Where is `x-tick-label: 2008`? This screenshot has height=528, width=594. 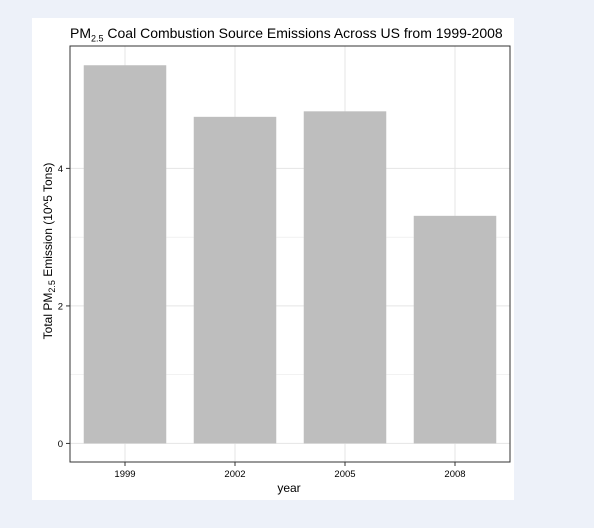
x-tick-label: 2008 is located at coordinates (454, 474).